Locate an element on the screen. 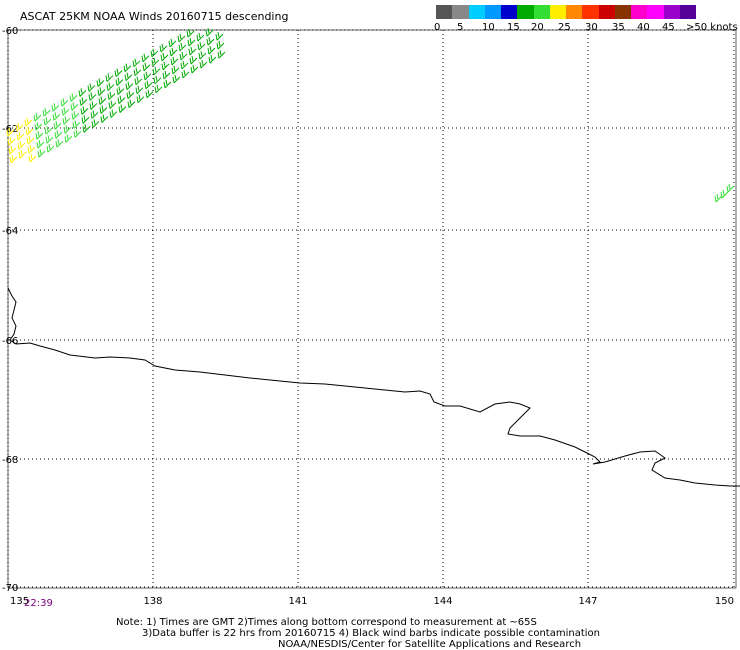 This screenshot has height=650, width=740. legend-tick-label: 0 is located at coordinates (437, 27).